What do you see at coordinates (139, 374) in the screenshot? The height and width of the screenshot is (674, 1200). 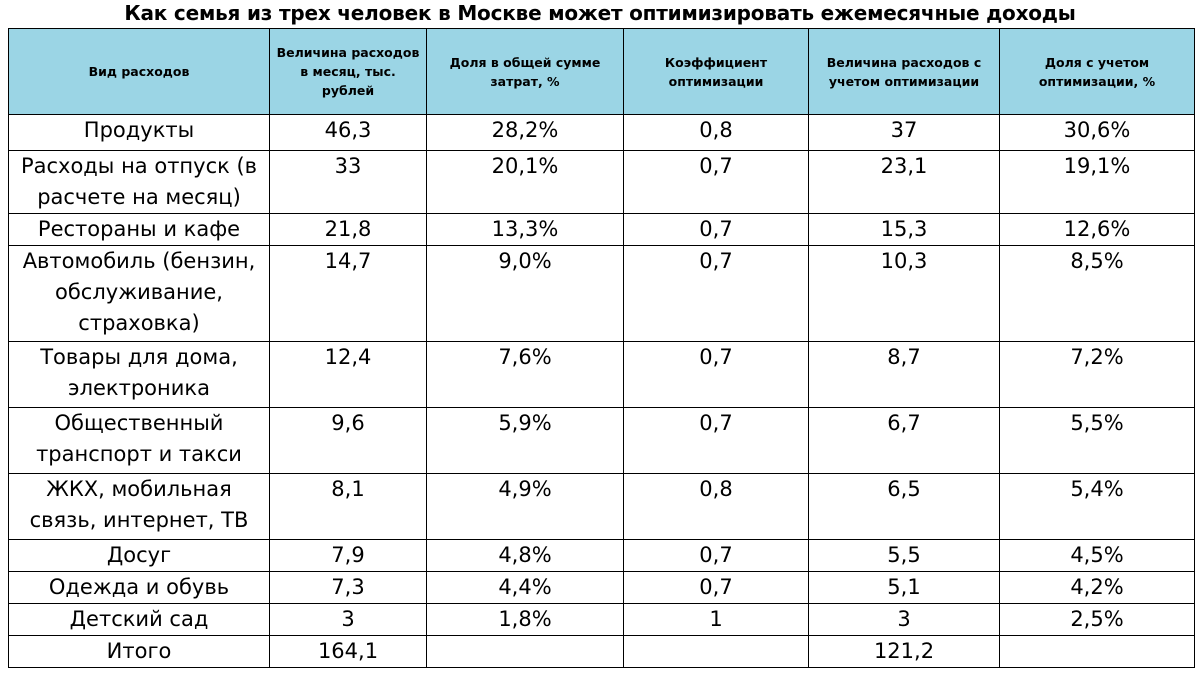 I see `category-cell: Товары для дома, электроника` at bounding box center [139, 374].